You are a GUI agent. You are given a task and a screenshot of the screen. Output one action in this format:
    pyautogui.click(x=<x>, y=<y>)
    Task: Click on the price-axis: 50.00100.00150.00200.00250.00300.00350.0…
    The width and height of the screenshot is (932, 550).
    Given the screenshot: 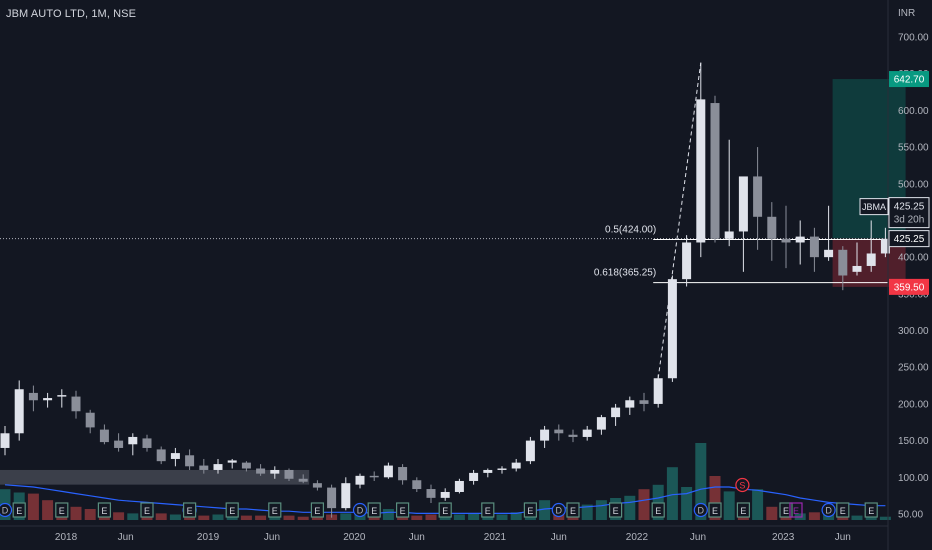 What is the action you would take?
    pyautogui.click(x=894, y=275)
    